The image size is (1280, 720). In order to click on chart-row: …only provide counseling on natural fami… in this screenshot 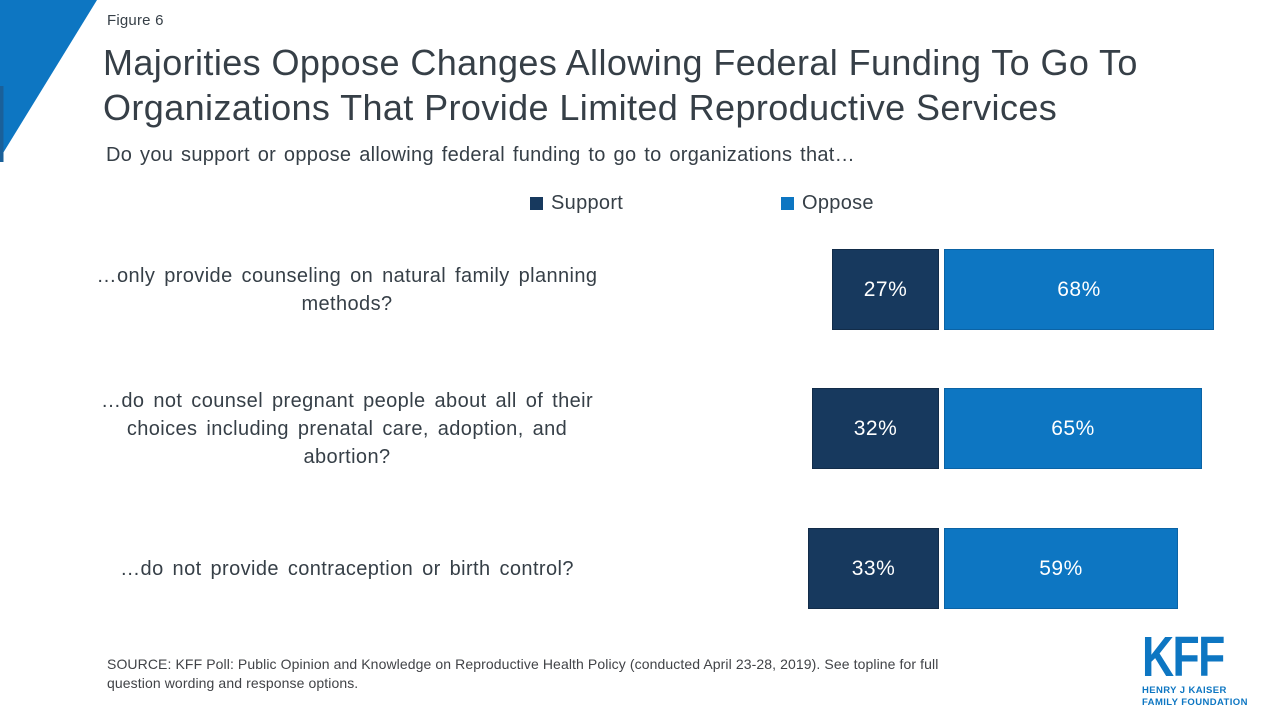, I will do `click(640, 289)`.